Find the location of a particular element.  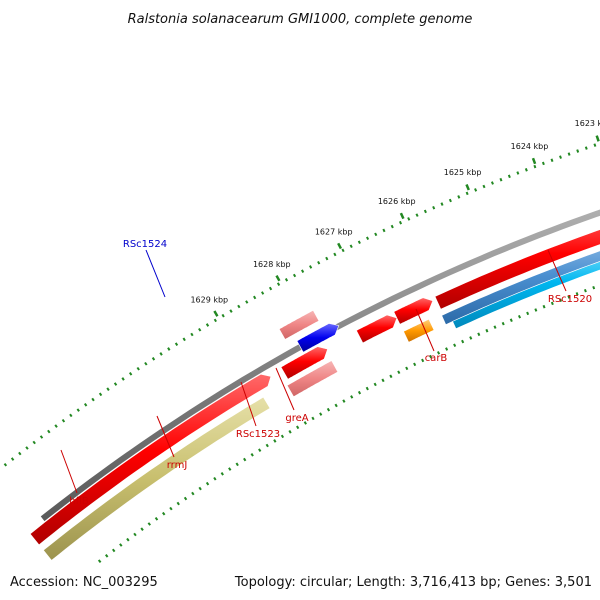

cds-carB-cyan is located at coordinates (526, 295).